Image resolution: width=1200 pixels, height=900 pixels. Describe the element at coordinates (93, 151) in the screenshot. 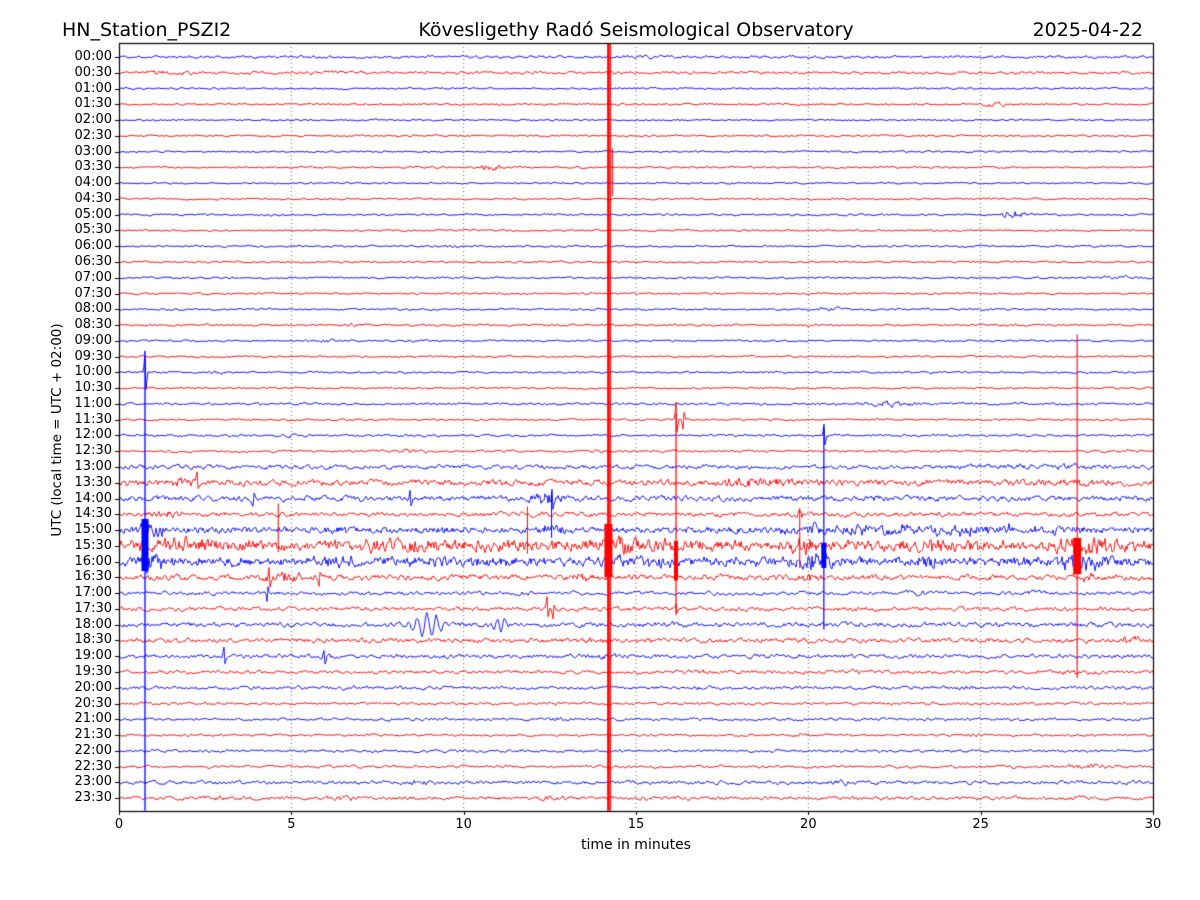

I see `y-tick-label: 03:00` at that location.